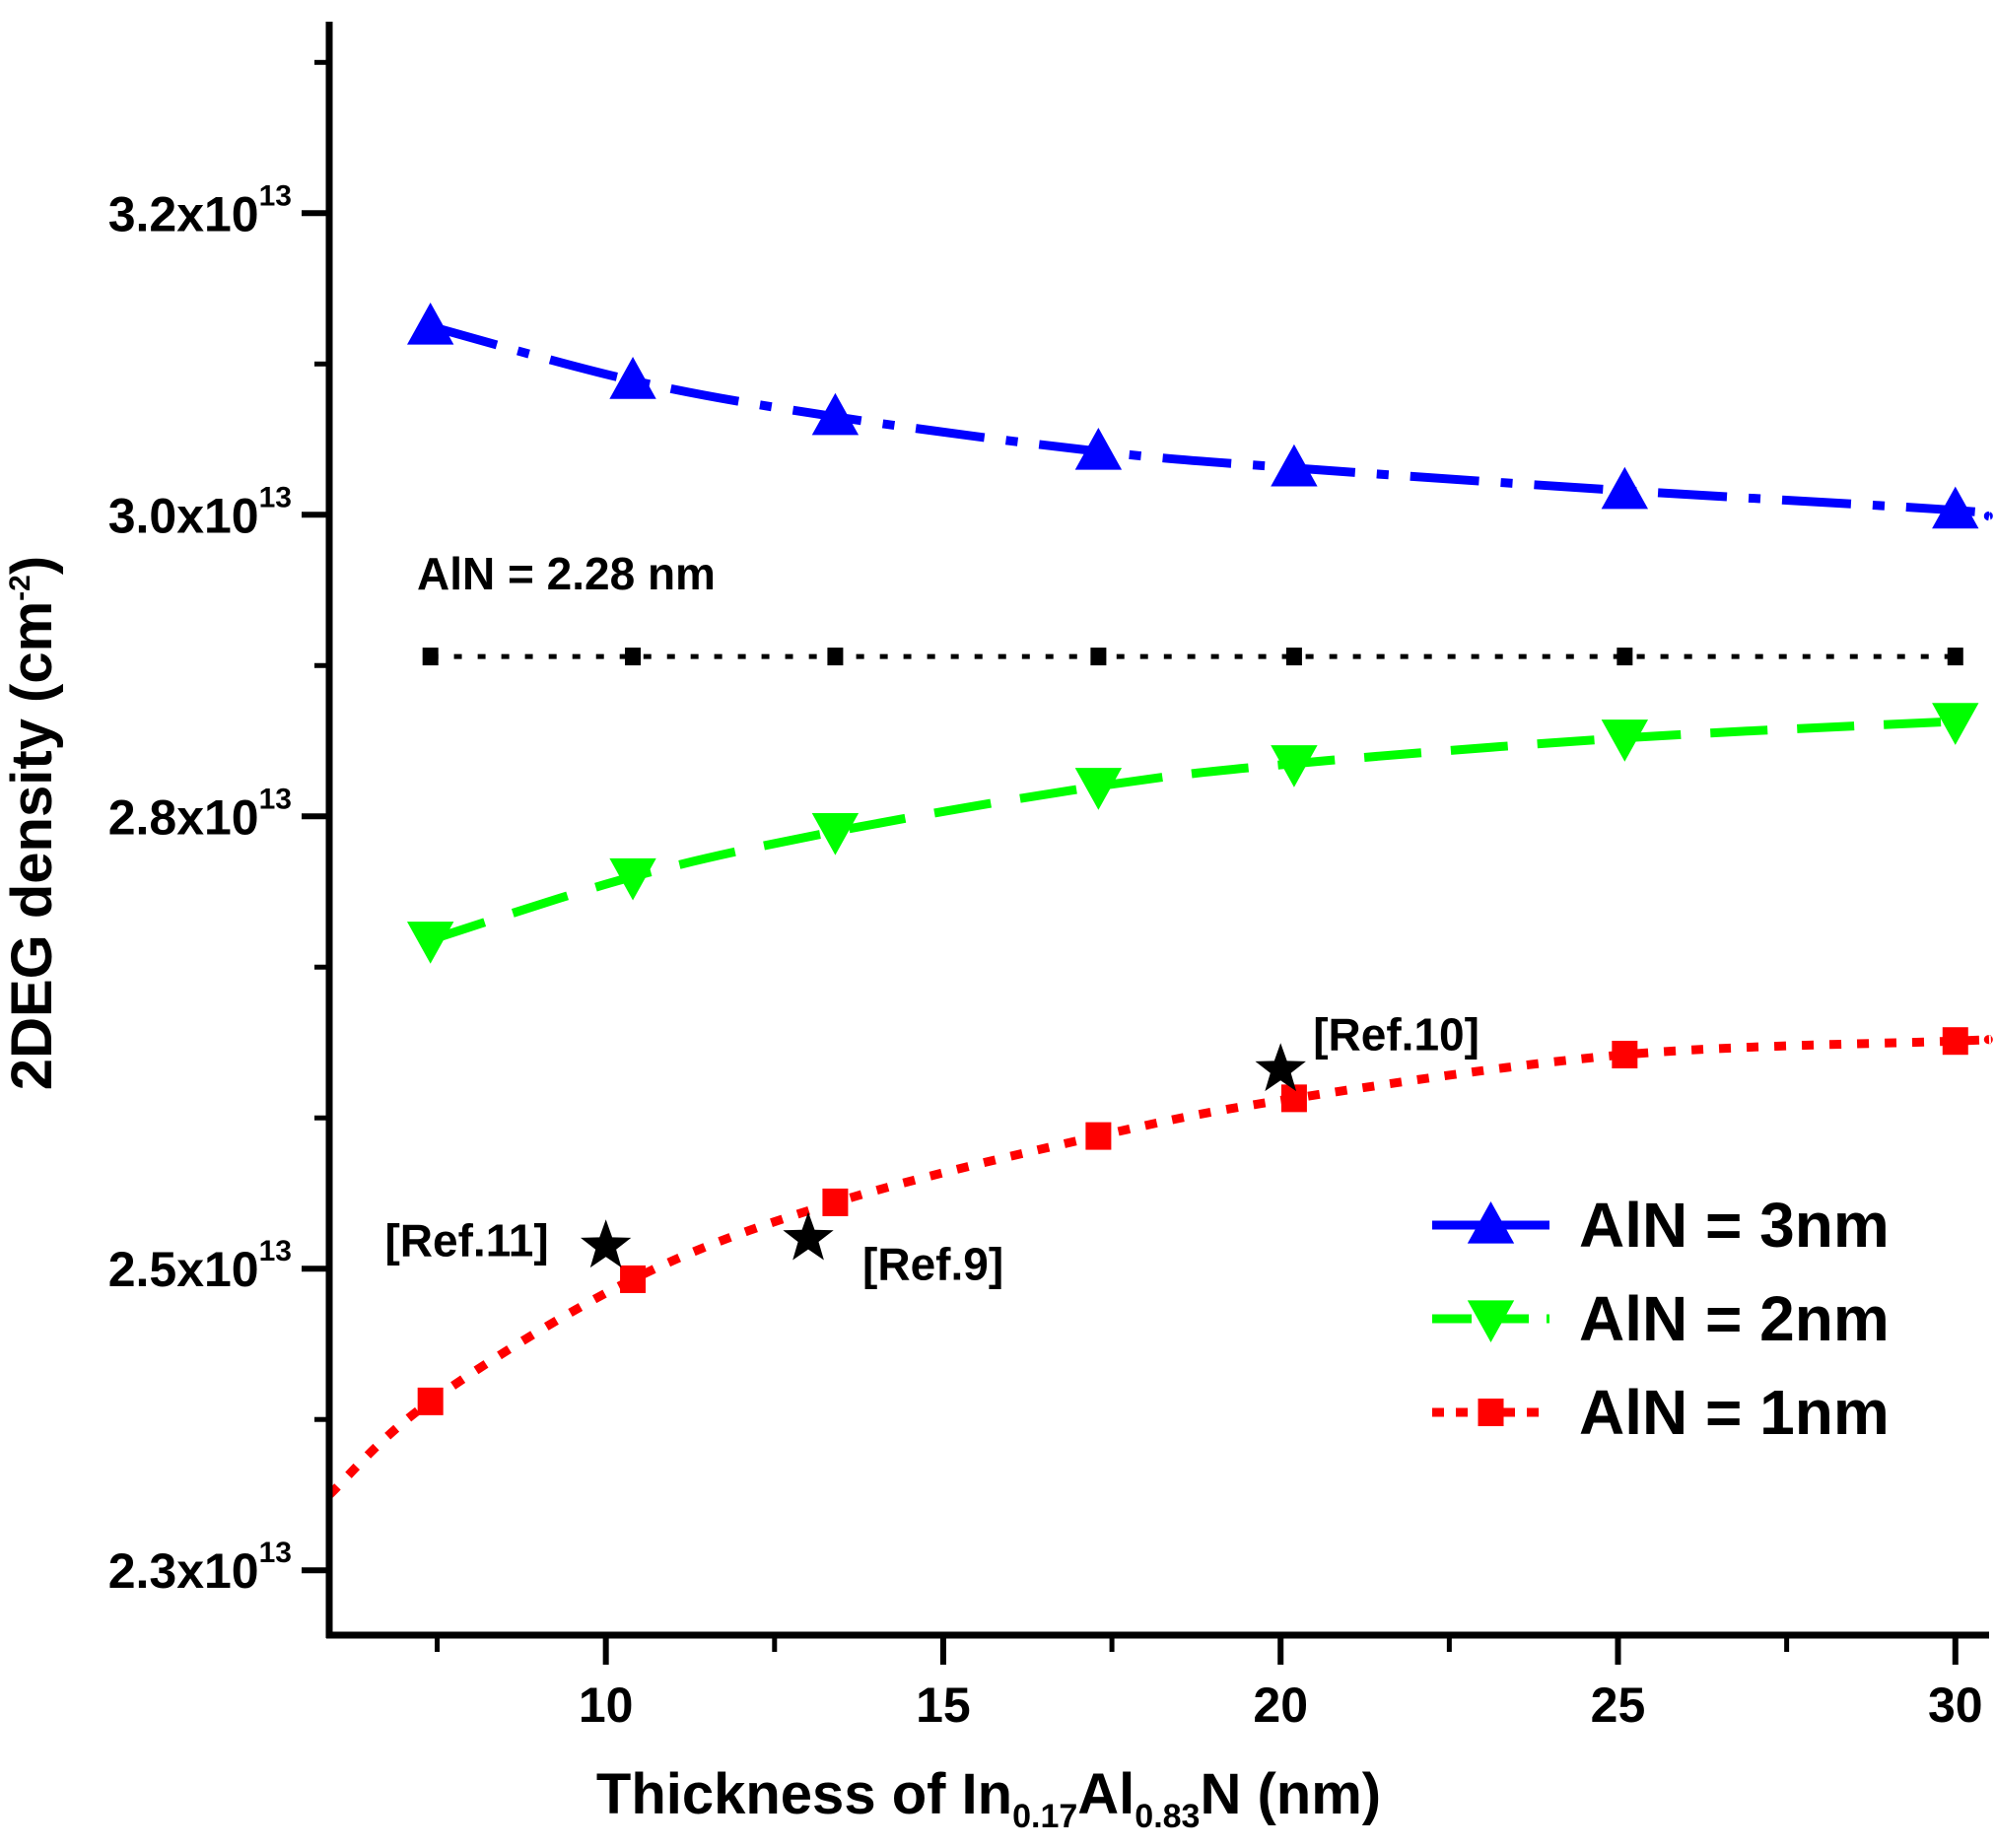  What do you see at coordinates (200, 814) in the screenshot?
I see `y-tick-label: 2.8x10¹³` at bounding box center [200, 814].